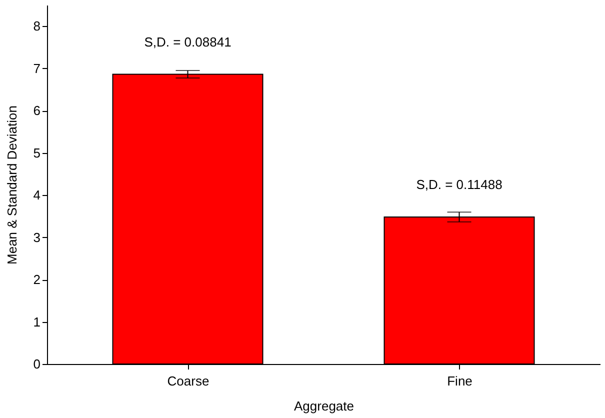 The width and height of the screenshot is (605, 418). Describe the element at coordinates (36, 26) in the screenshot. I see `y-tick-label: 8` at that location.